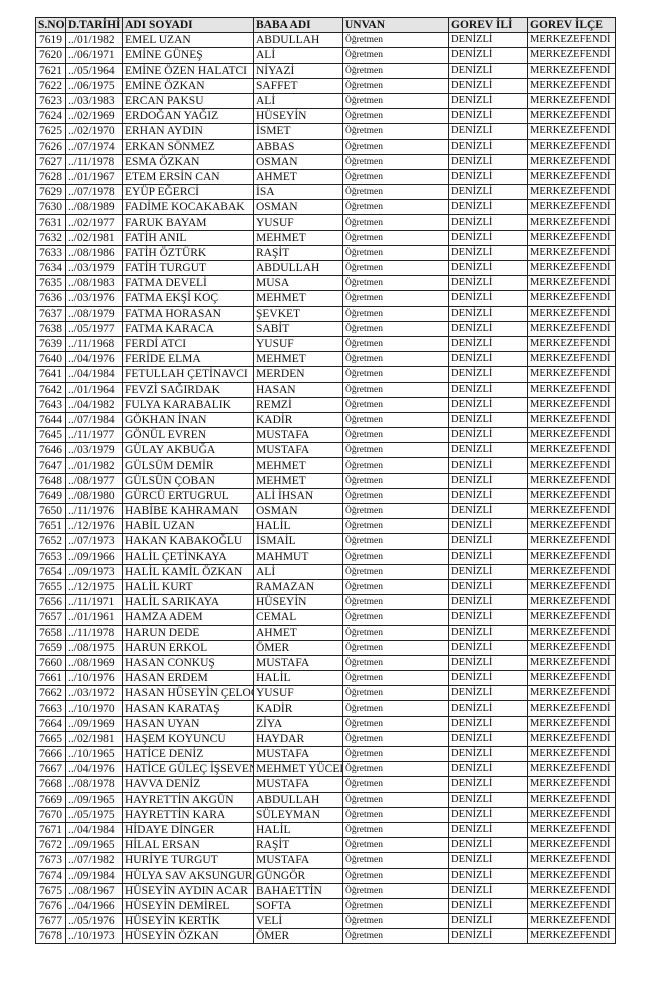 This screenshot has height=995, width=650. Describe the element at coordinates (94, 541) in the screenshot. I see `cell-birth-date: ../07/1973` at that location.